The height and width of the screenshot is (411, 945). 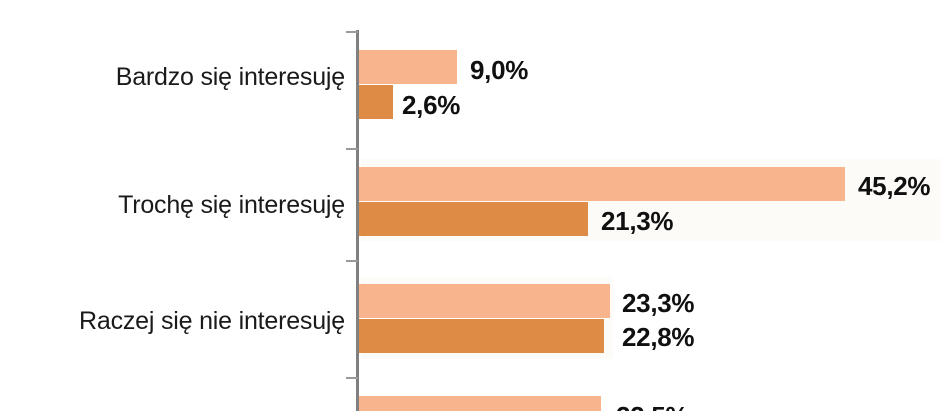 I want to click on bar-group-1-dark, so click(x=473, y=219).